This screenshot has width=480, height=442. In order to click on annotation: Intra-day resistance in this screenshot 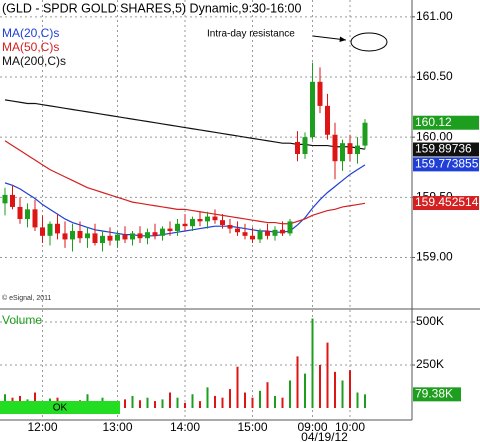, I will do `click(251, 34)`.